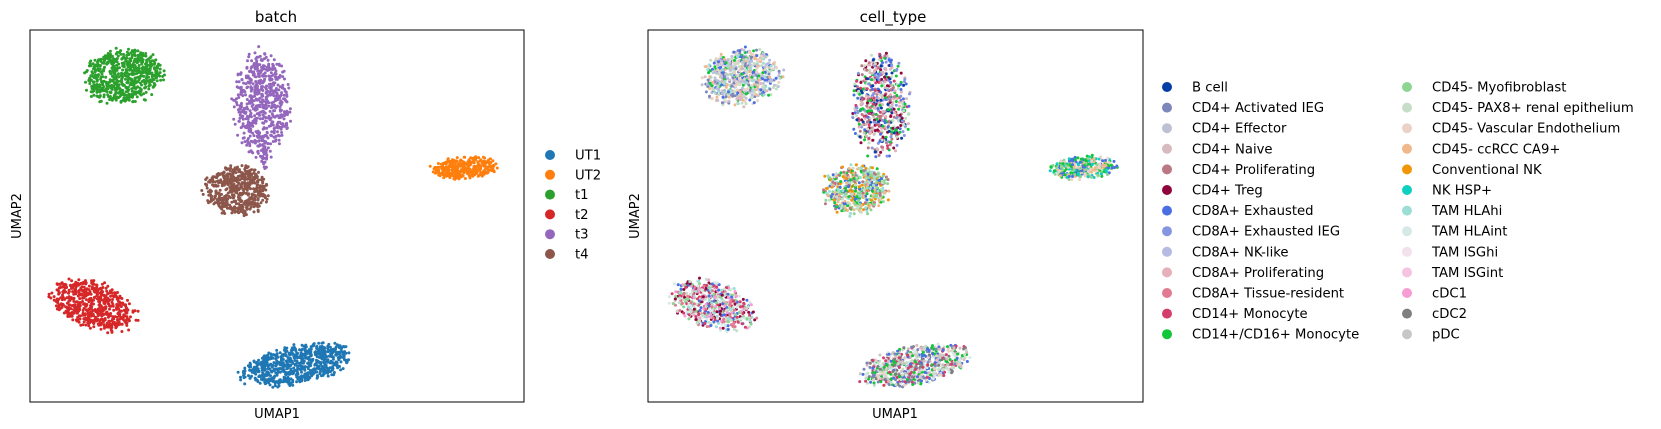 The height and width of the screenshot is (429, 1661). What do you see at coordinates (582, 235) in the screenshot?
I see `legend-label: t3` at bounding box center [582, 235].